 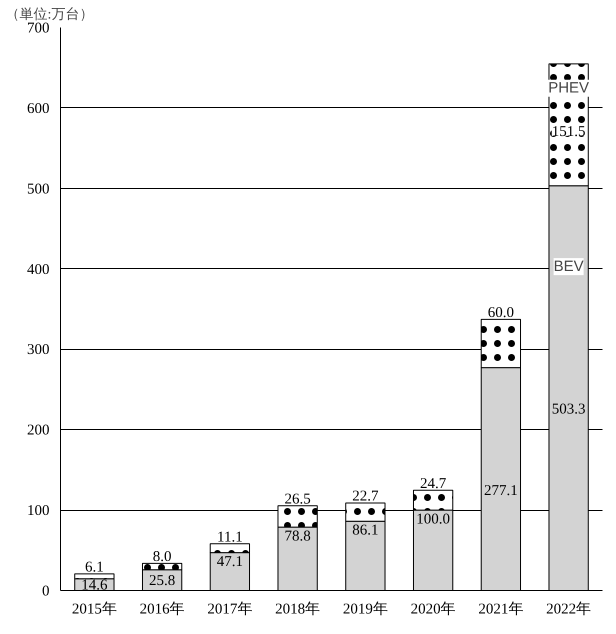 What do you see at coordinates (38, 108) in the screenshot?
I see `y-tick-label: 600` at bounding box center [38, 108].